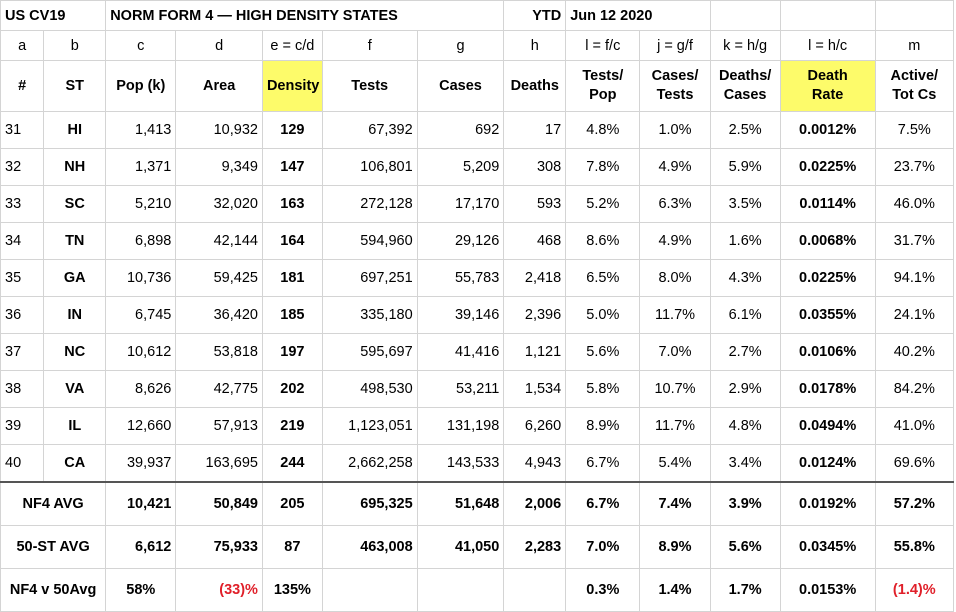 The image size is (956, 612). I want to click on cell-7: 308, so click(535, 167).